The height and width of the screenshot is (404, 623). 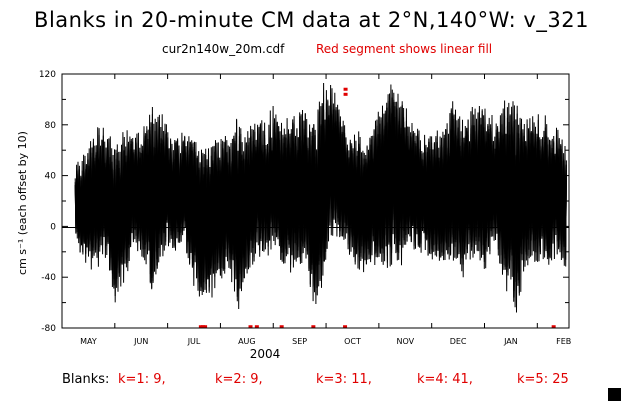 I want to click on x-tick-label: MAY, so click(x=88, y=341).